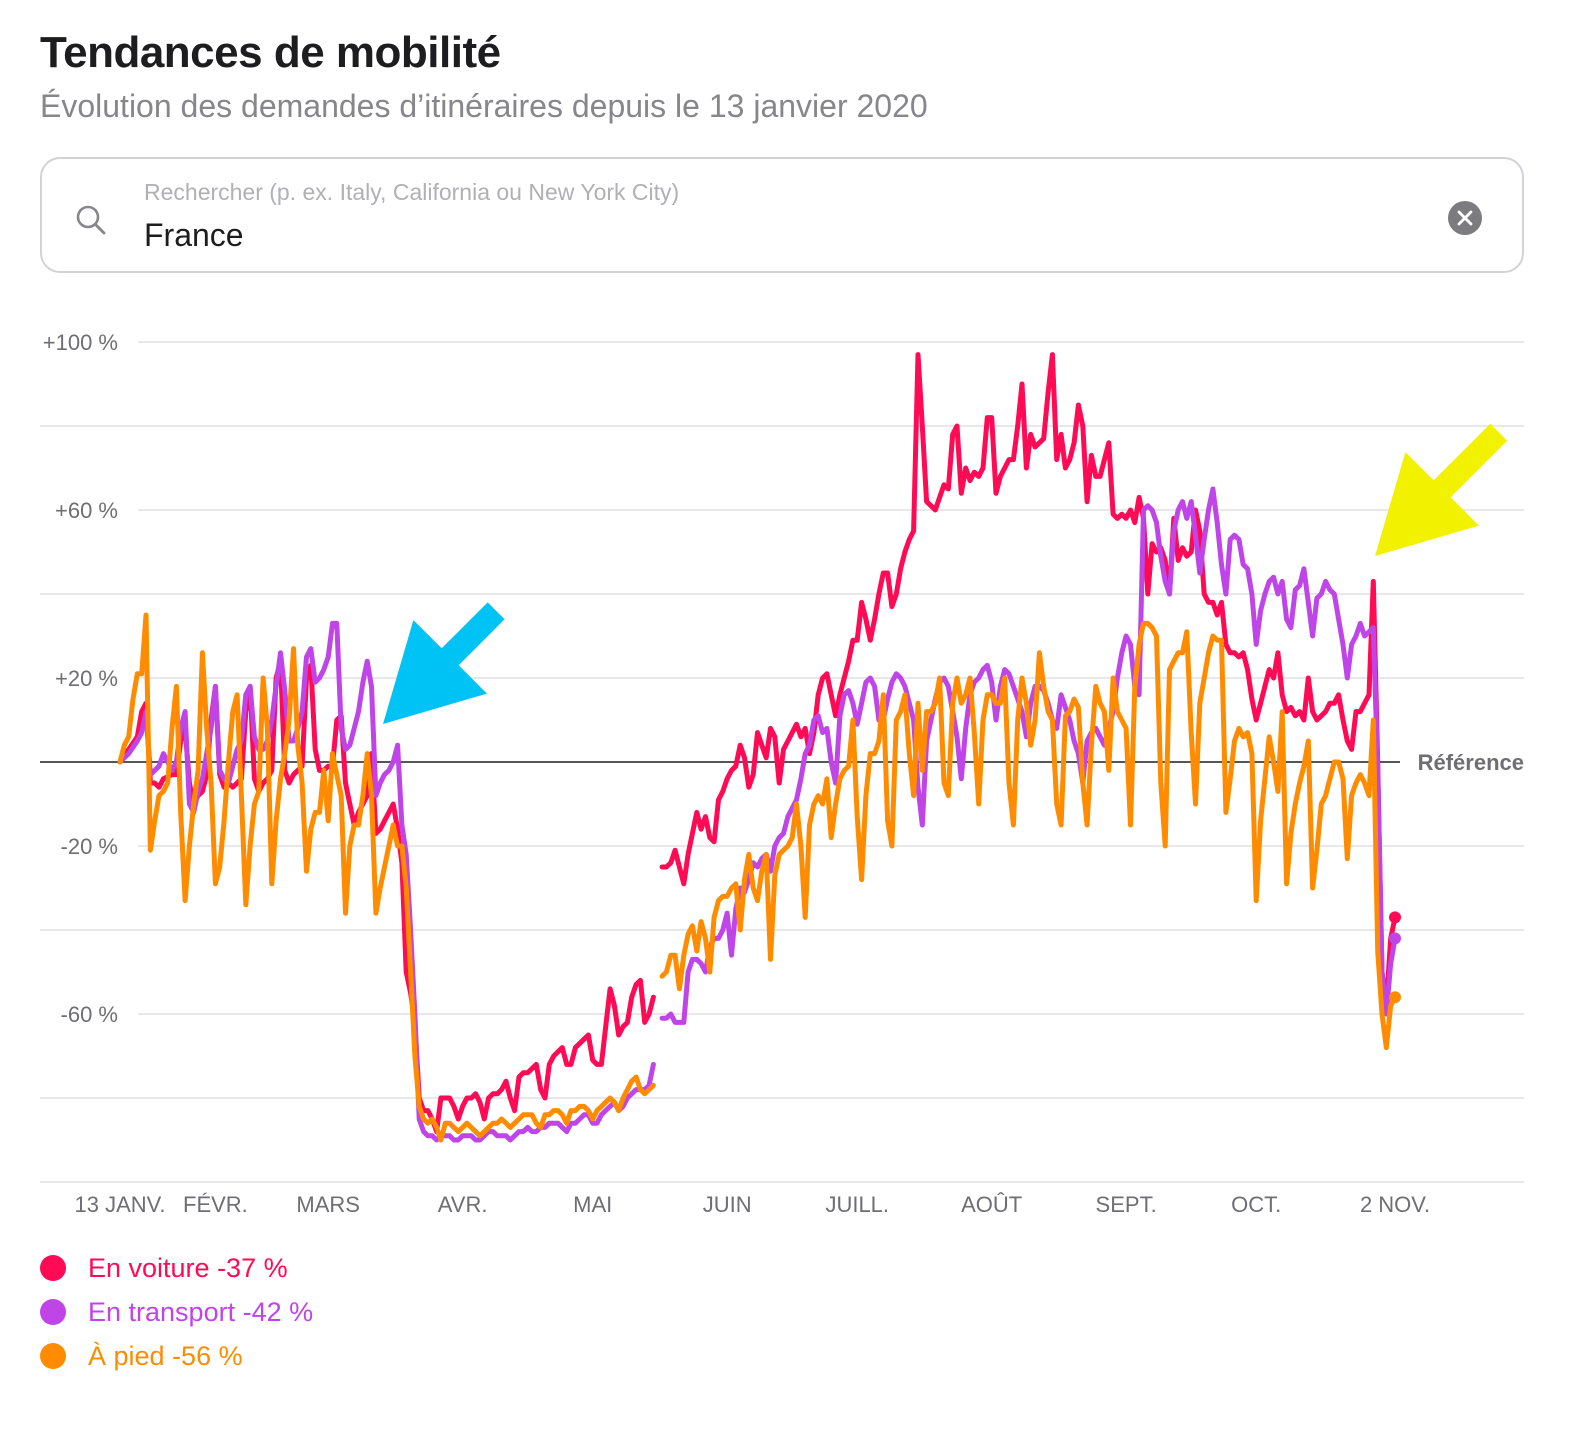 The width and height of the screenshot is (1582, 1436). Describe the element at coordinates (1028, 835) in the screenshot. I see `series-line--pied-seg-1` at that location.